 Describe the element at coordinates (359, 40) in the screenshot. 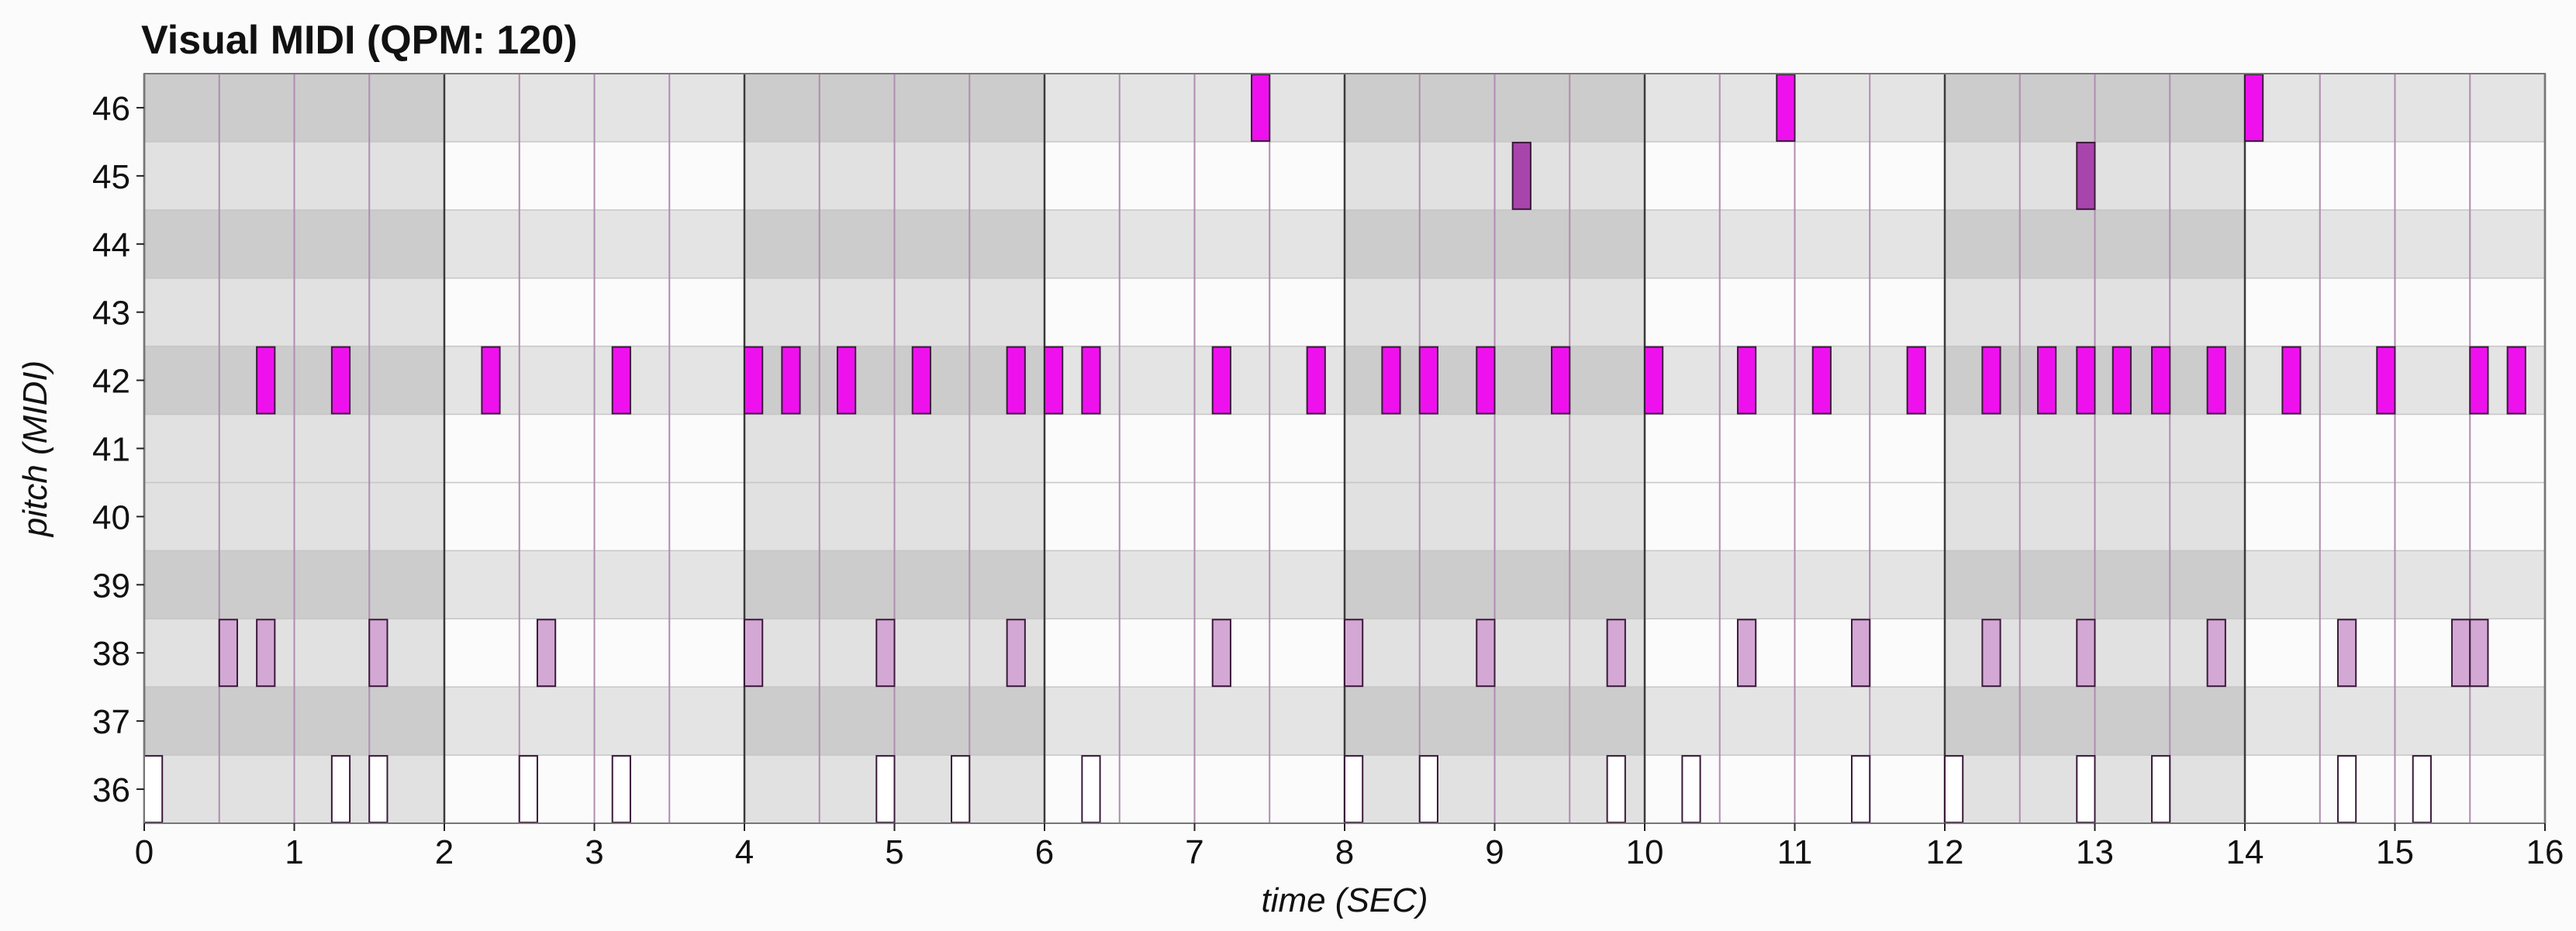

I see `chart-title: Visual MIDI (QPM: 120)` at that location.